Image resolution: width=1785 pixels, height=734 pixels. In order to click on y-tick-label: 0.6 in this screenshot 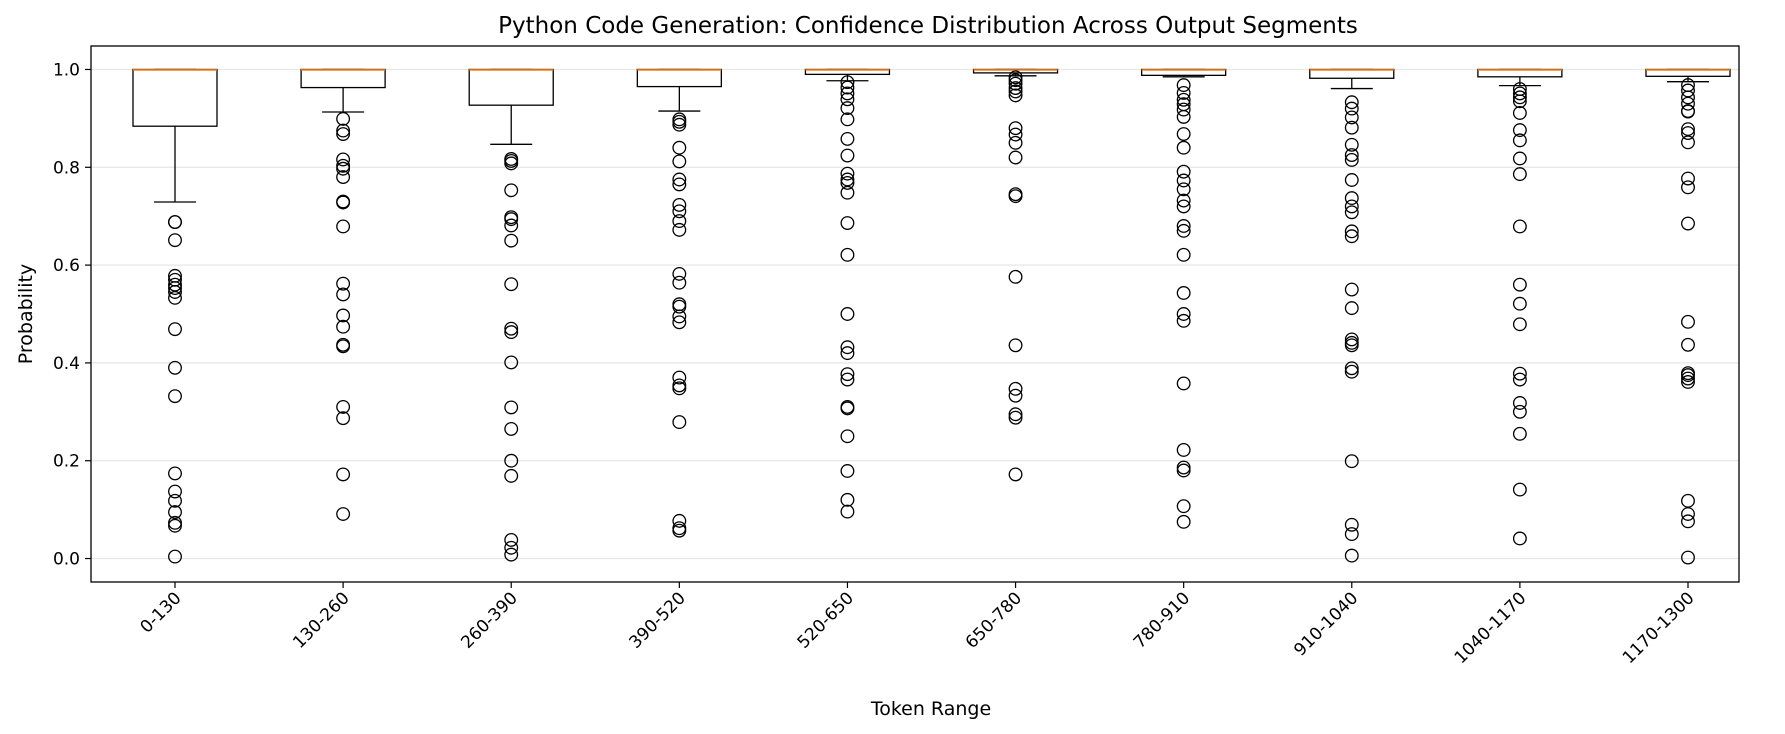, I will do `click(66, 266)`.